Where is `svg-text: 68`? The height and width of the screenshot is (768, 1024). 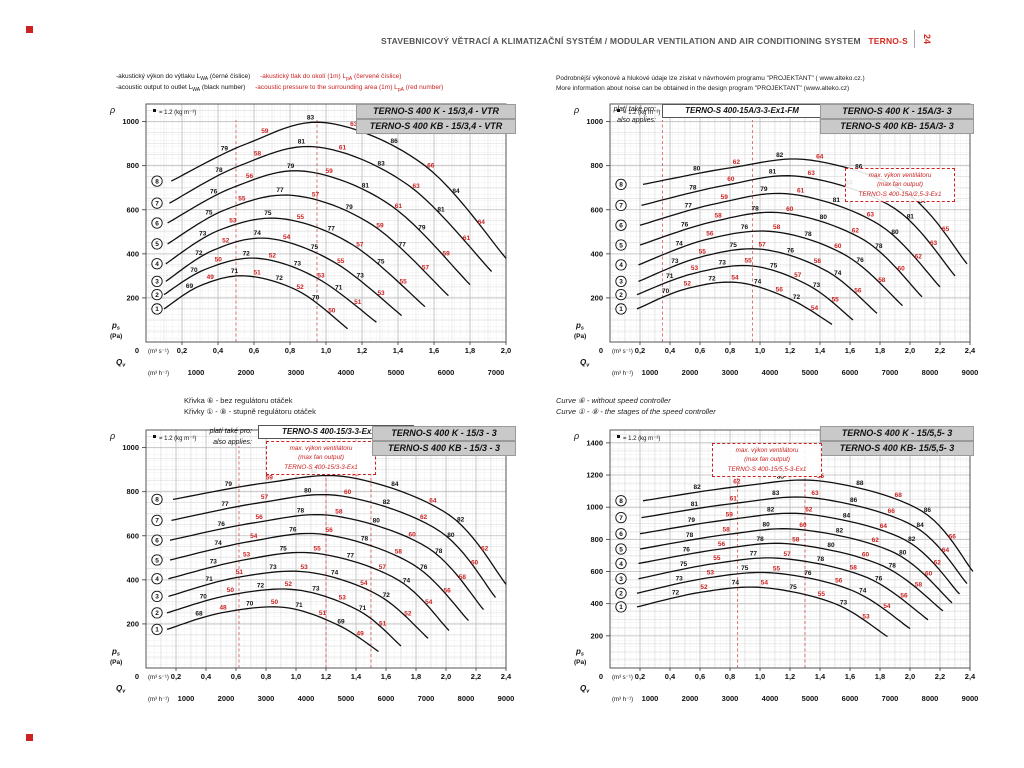 svg-text: 68 is located at coordinates (199, 614).